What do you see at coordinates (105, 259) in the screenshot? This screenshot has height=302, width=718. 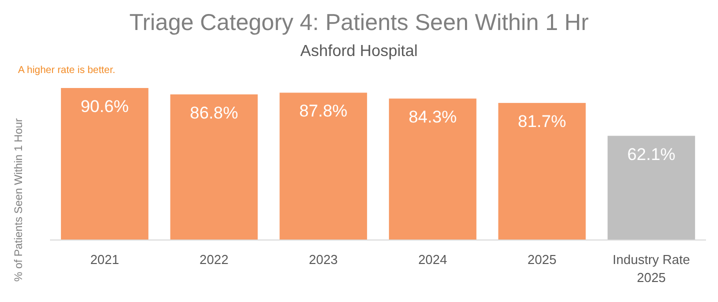 I see `x-tick-label: 2021` at bounding box center [105, 259].